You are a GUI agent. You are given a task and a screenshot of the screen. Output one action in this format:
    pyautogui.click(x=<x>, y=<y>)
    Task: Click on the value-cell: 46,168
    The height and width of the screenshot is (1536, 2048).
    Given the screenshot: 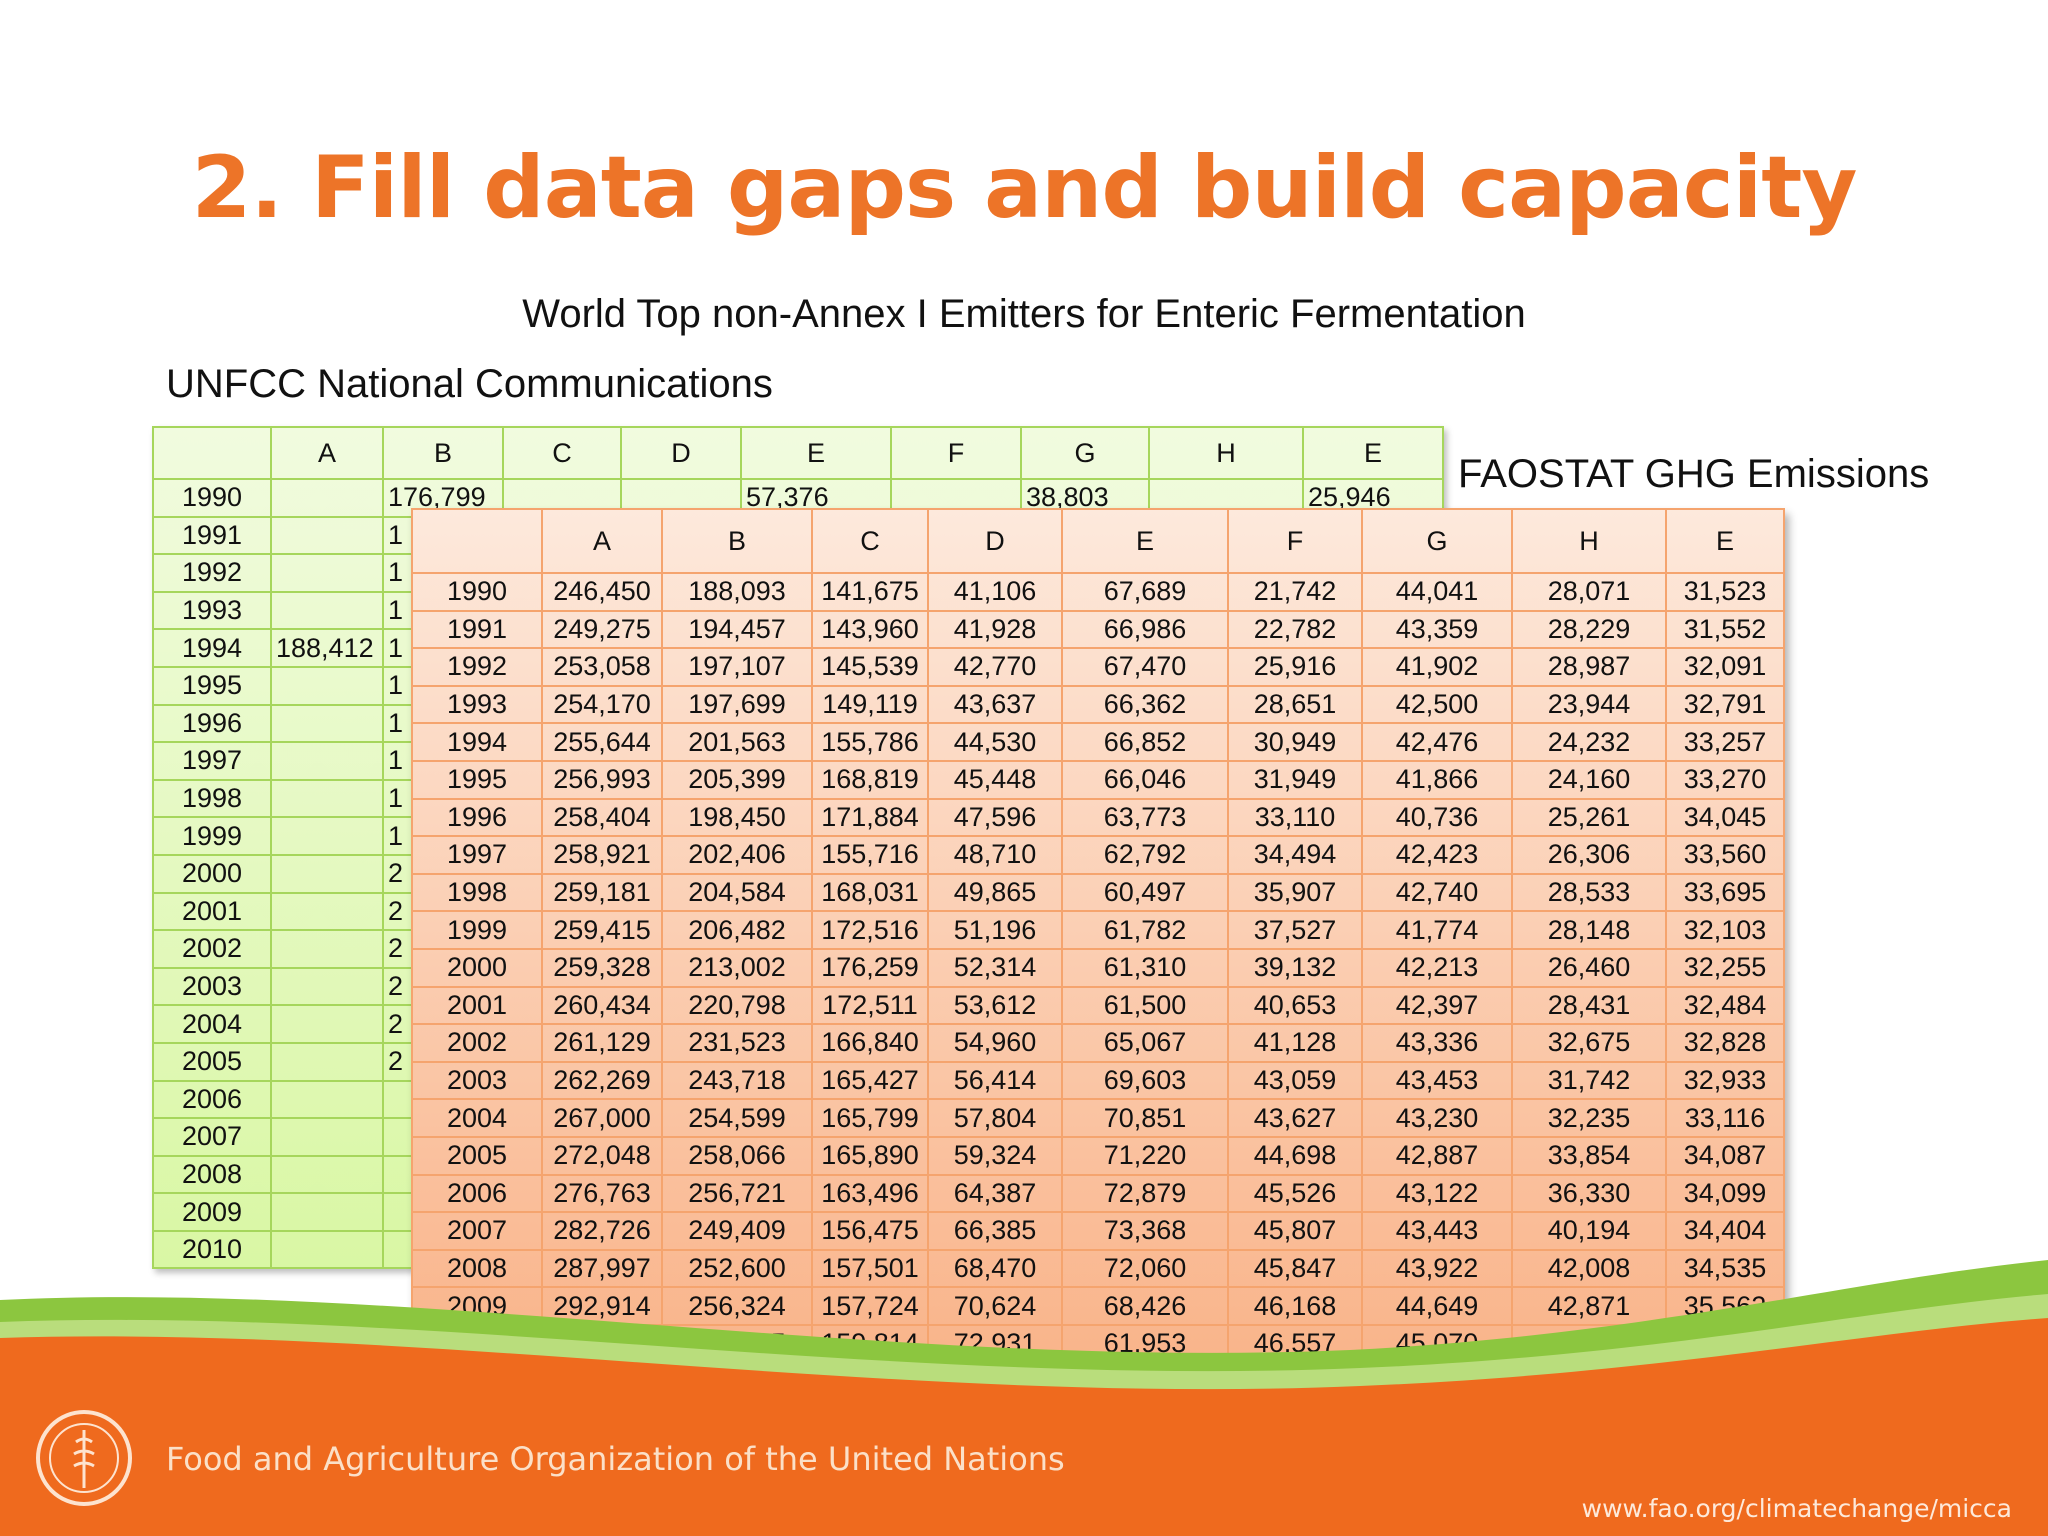 What is the action you would take?
    pyautogui.click(x=1295, y=1306)
    